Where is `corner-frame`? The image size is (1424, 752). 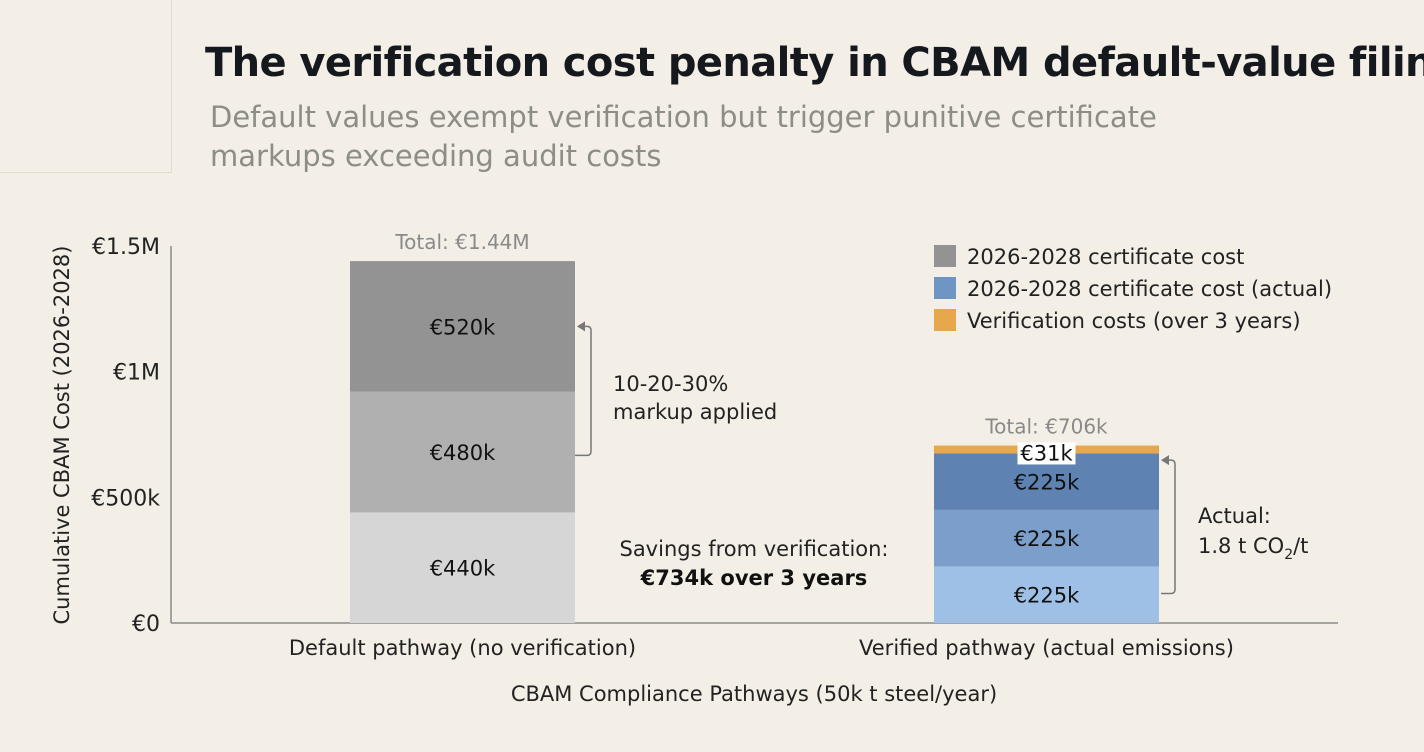 corner-frame is located at coordinates (86, 86).